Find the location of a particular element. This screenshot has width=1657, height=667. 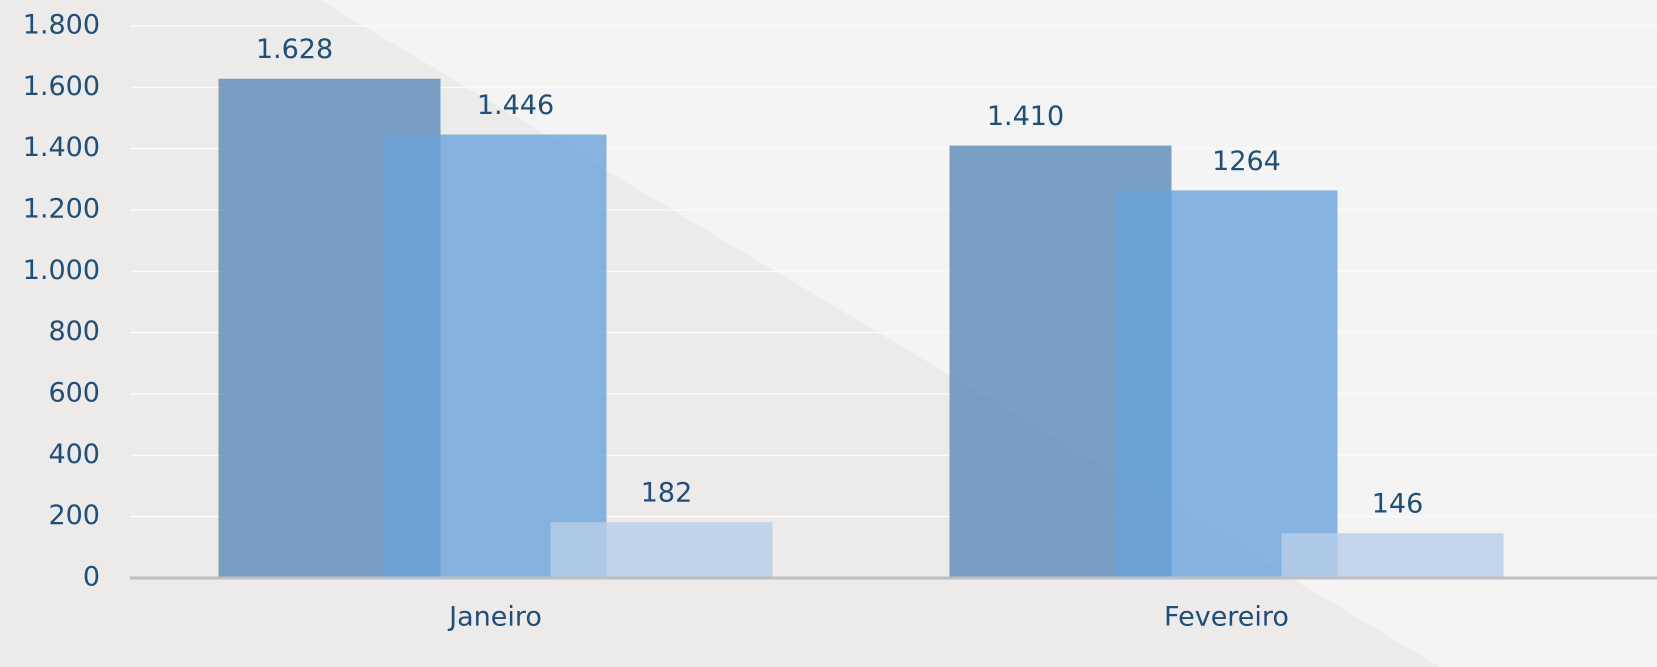

y-tick-label: 800 is located at coordinates (74, 331).